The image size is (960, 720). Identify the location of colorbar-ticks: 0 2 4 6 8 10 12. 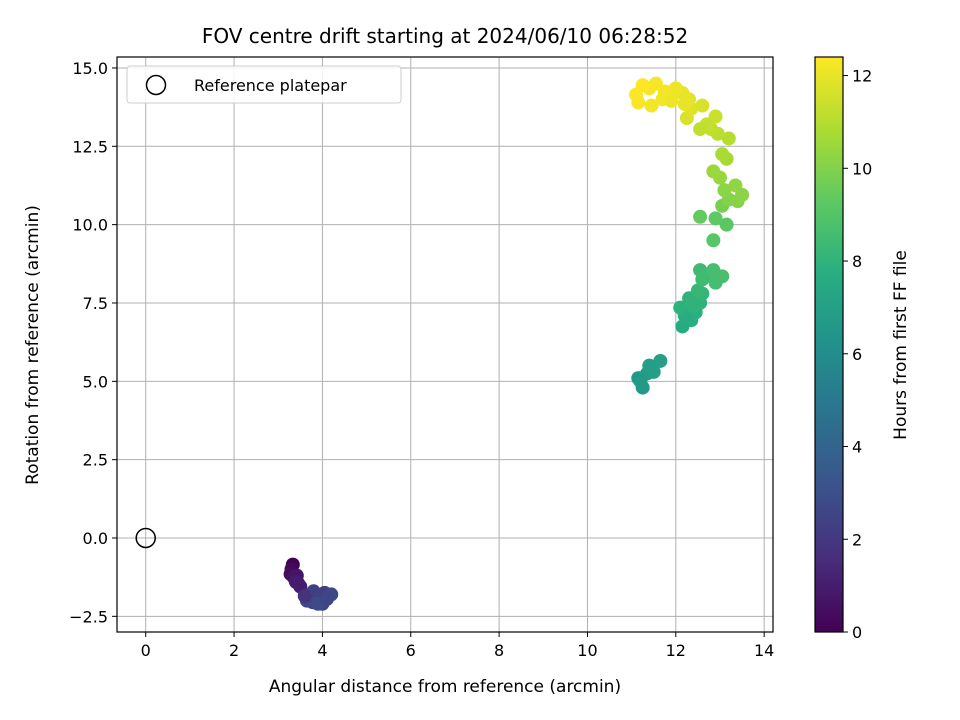
(857, 354).